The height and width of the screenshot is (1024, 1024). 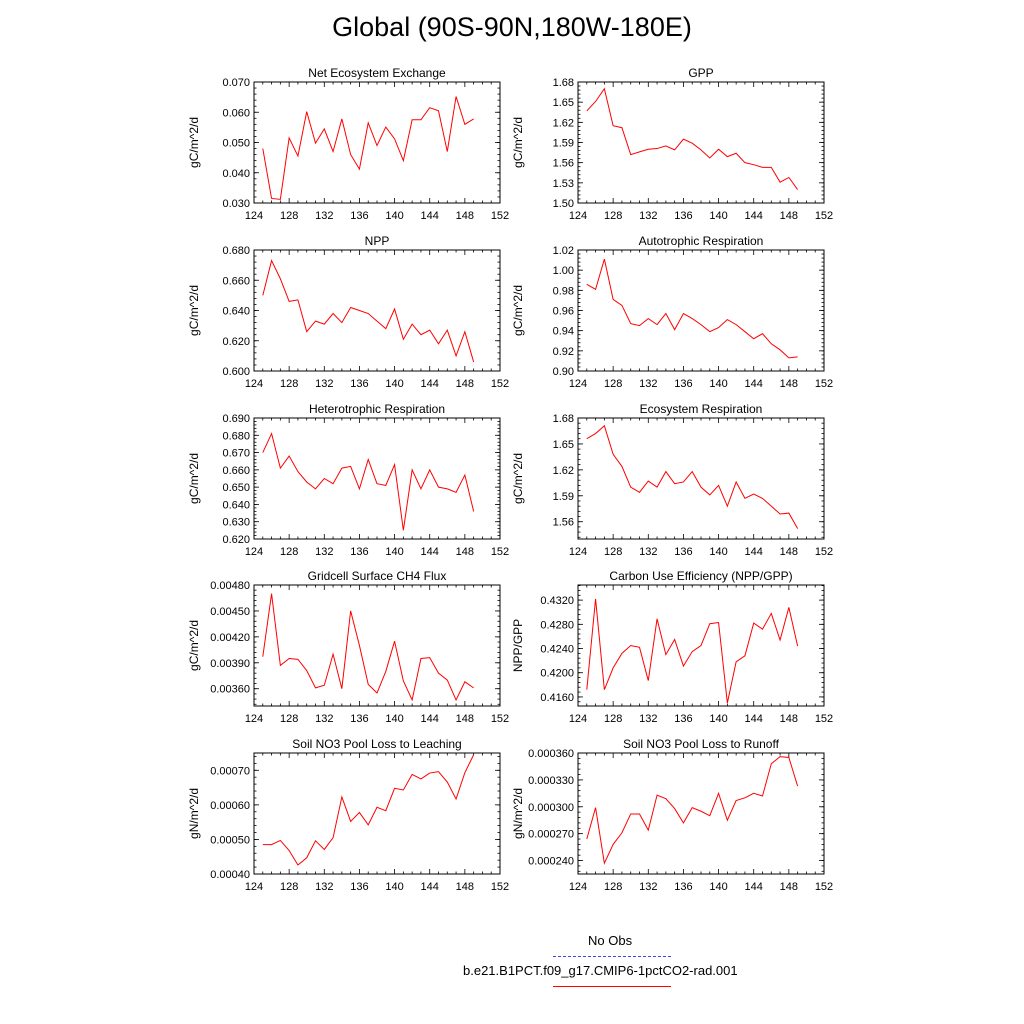 What do you see at coordinates (557, 650) in the screenshot?
I see `y-tick-label: 0.4240` at bounding box center [557, 650].